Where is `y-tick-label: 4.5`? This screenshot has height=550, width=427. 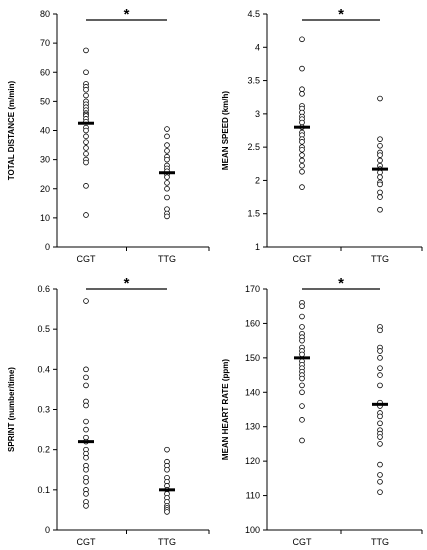
y-tick-label: 4.5 is located at coordinates (253, 14).